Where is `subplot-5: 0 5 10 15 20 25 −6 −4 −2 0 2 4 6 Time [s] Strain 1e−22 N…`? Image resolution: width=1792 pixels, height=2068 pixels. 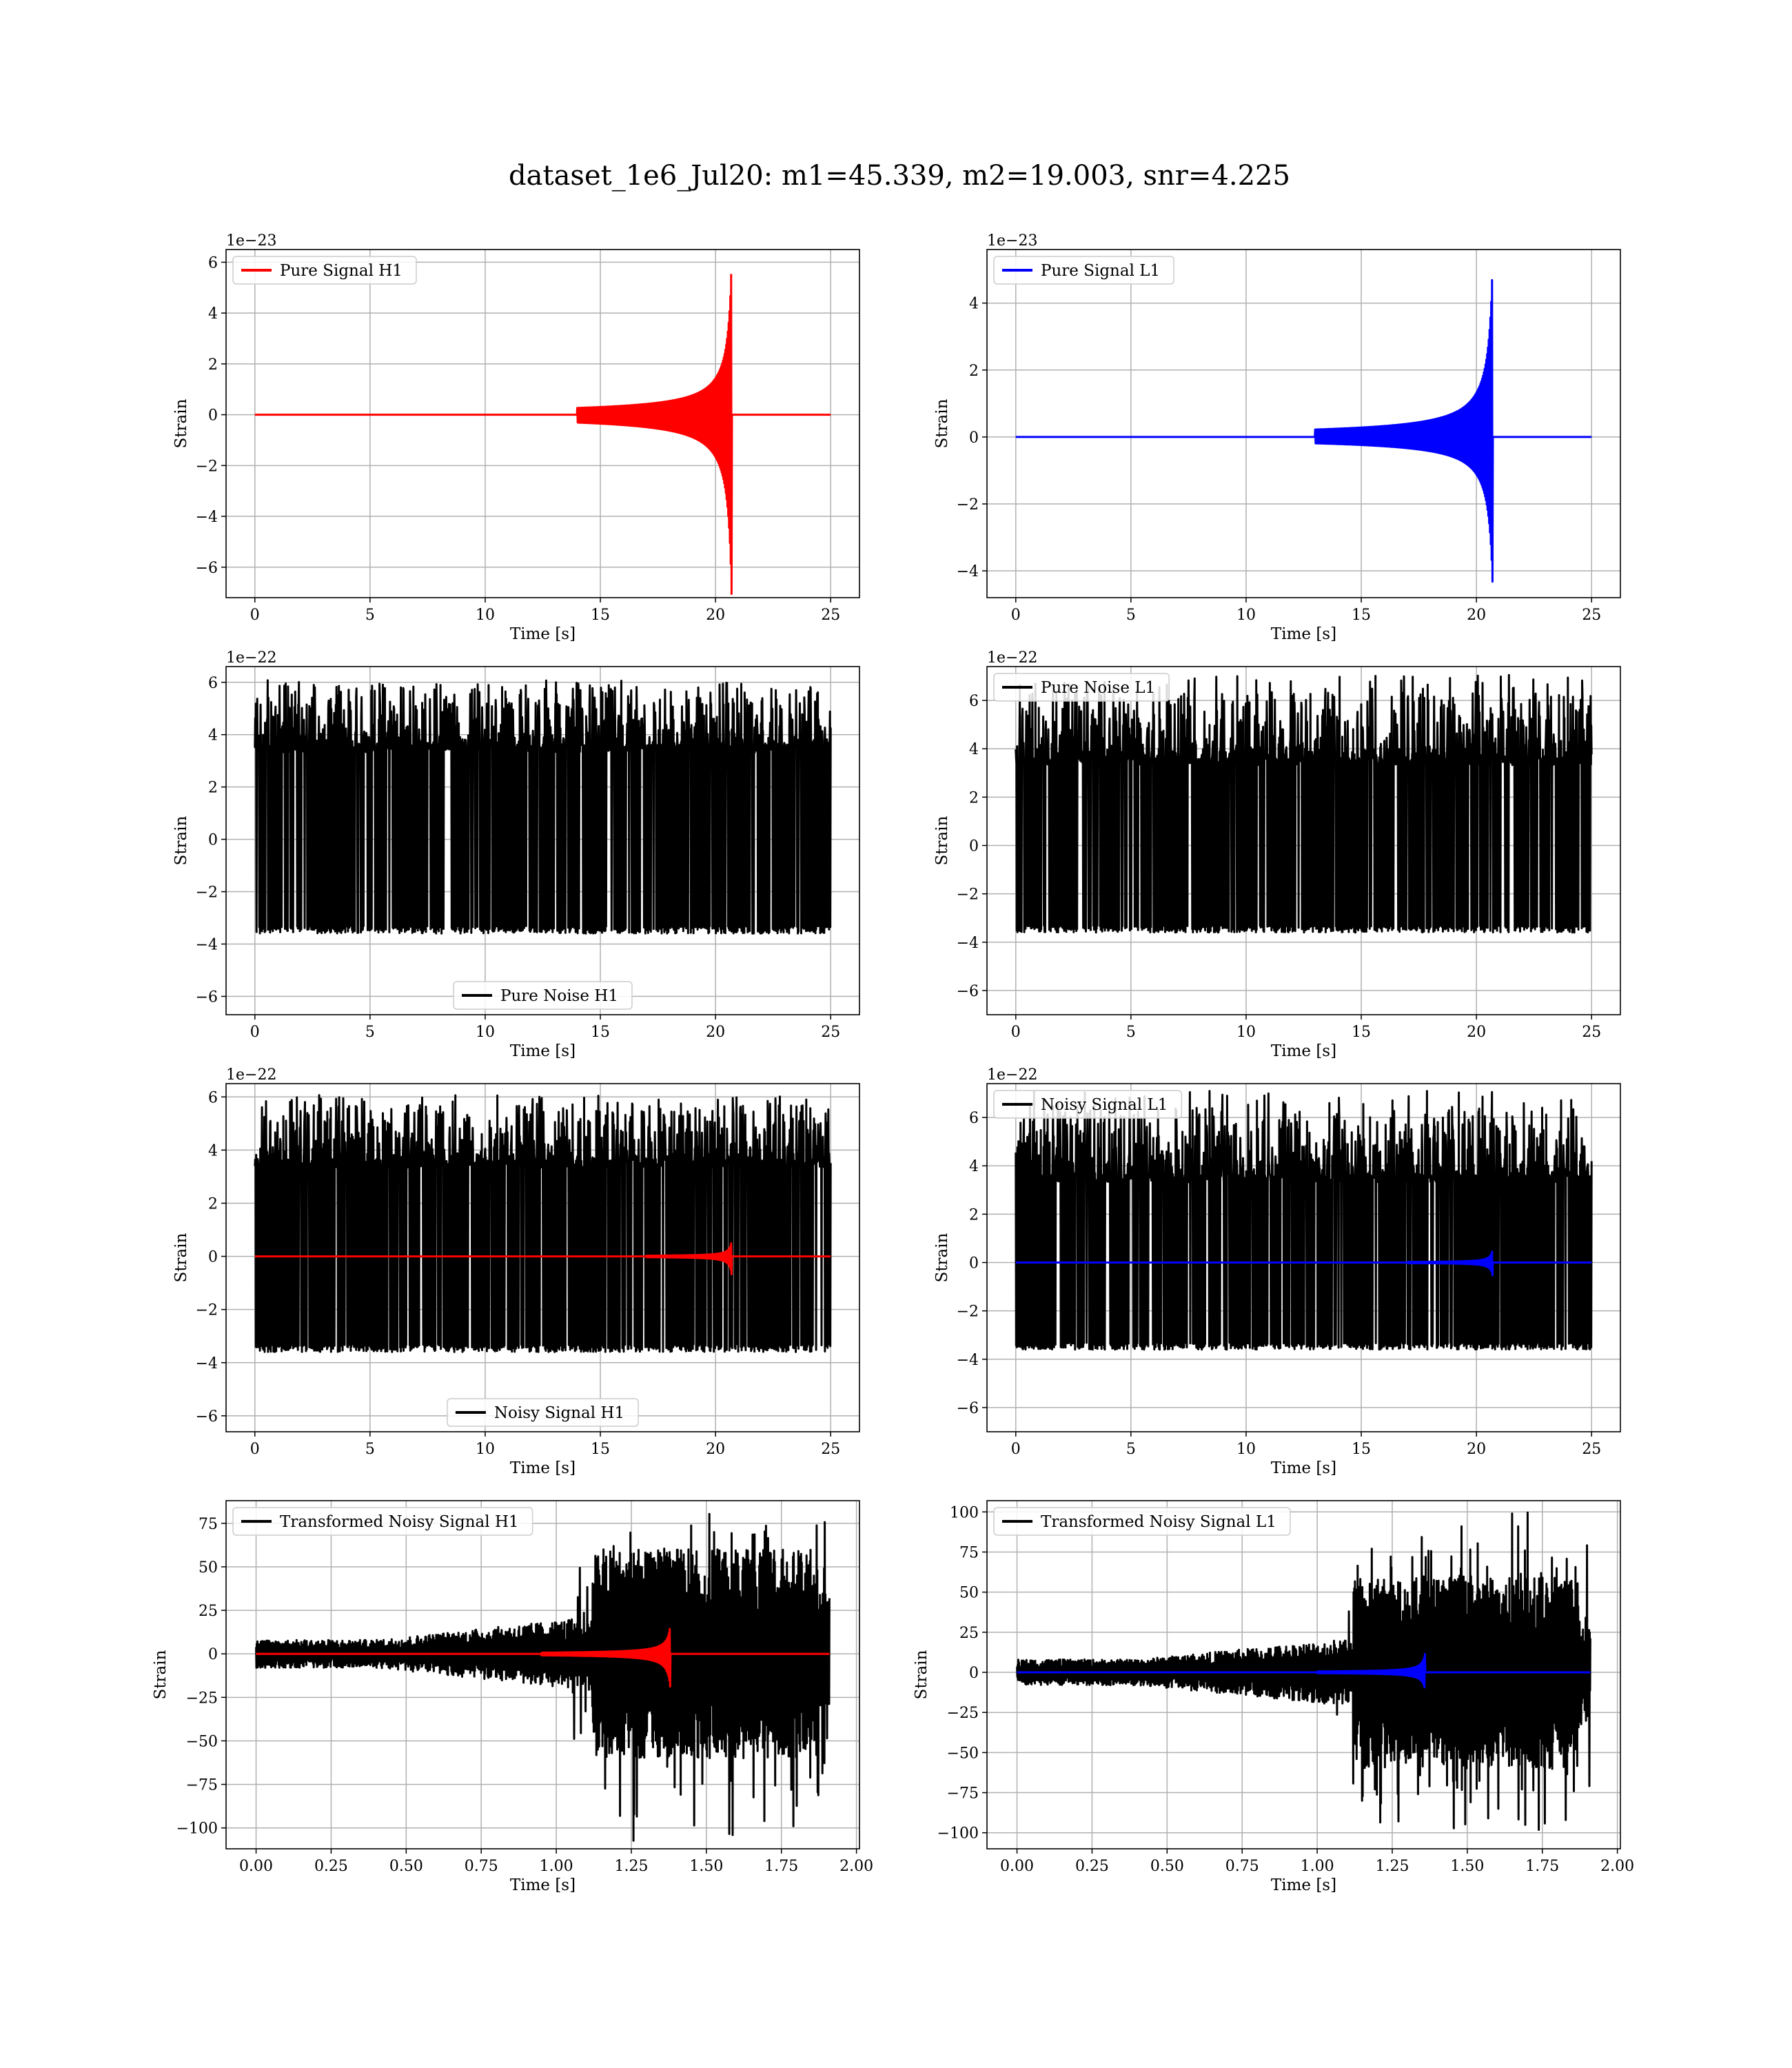 subplot-5: 0 5 10 15 20 25 −6 −4 −2 0 2 4 6 Time [s] Strain 1e−22 N… is located at coordinates (516, 1271).